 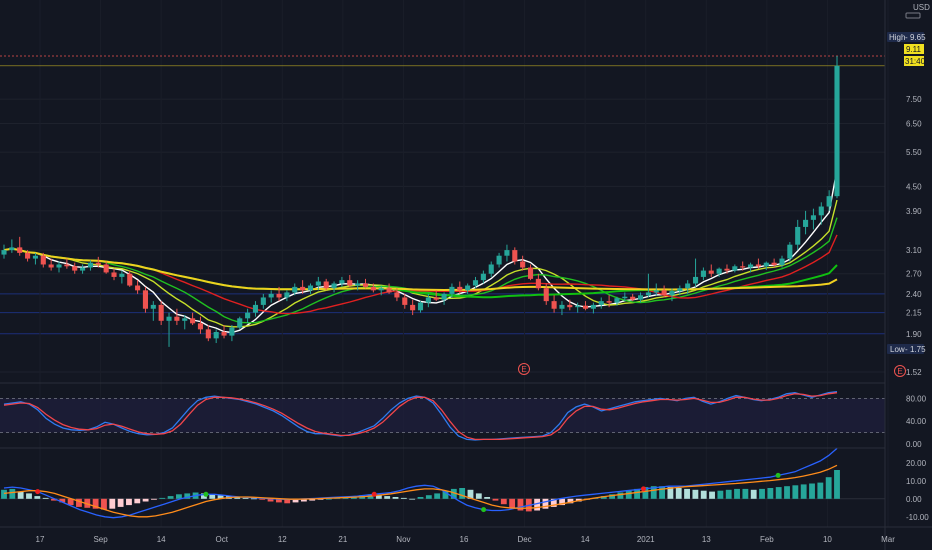 I want to click on time-tick-label: Nov, so click(x=403, y=539).